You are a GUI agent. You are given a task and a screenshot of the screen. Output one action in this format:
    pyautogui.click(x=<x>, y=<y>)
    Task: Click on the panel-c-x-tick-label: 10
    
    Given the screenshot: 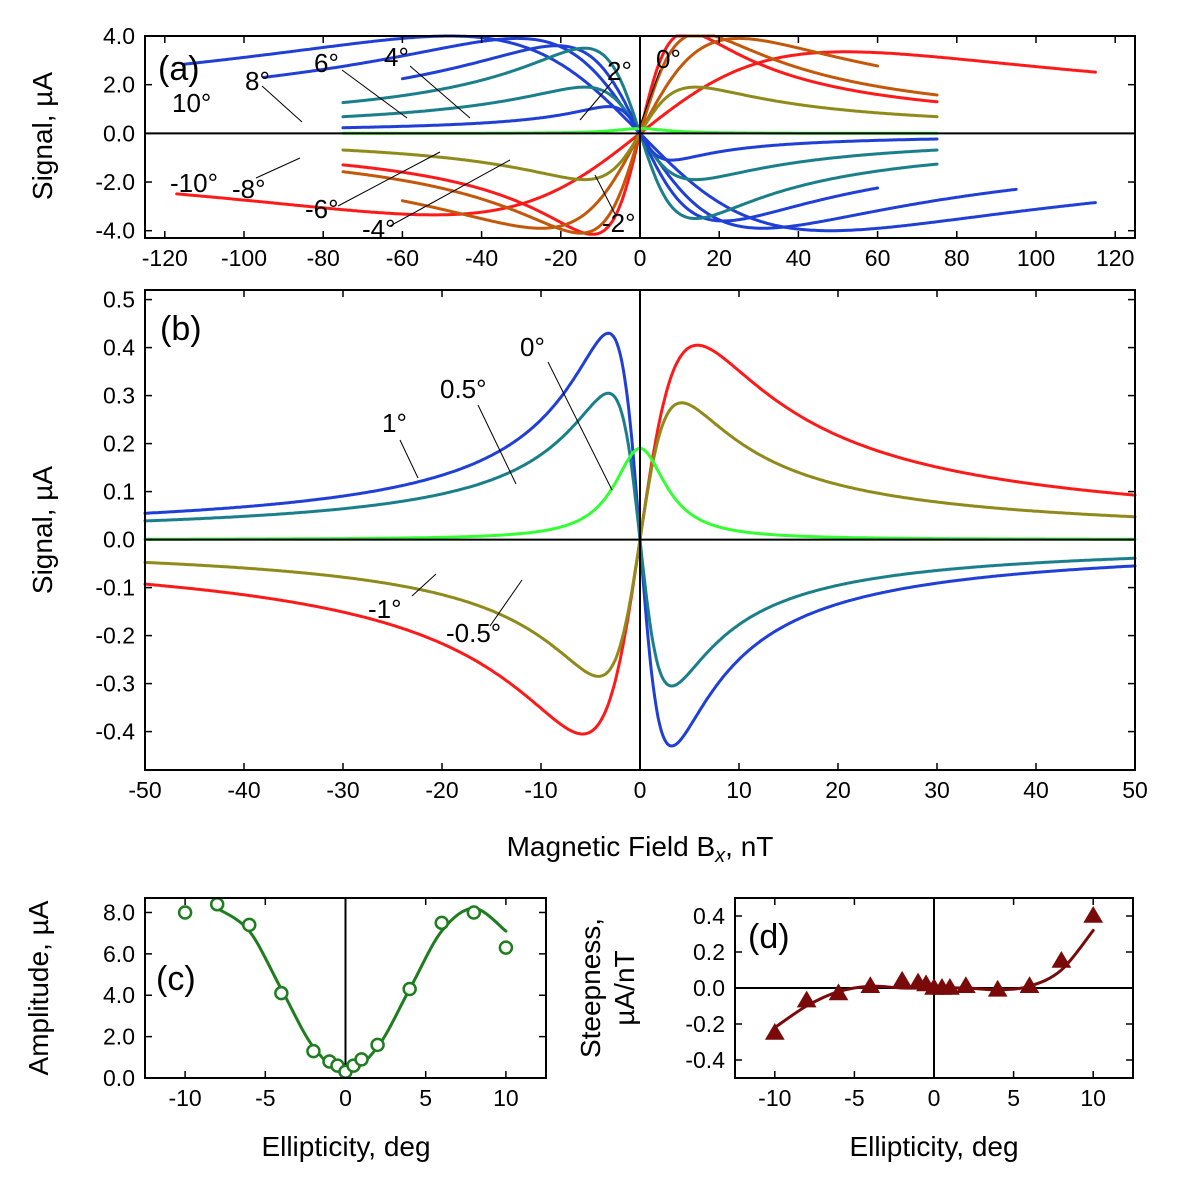 What is the action you would take?
    pyautogui.click(x=506, y=1098)
    